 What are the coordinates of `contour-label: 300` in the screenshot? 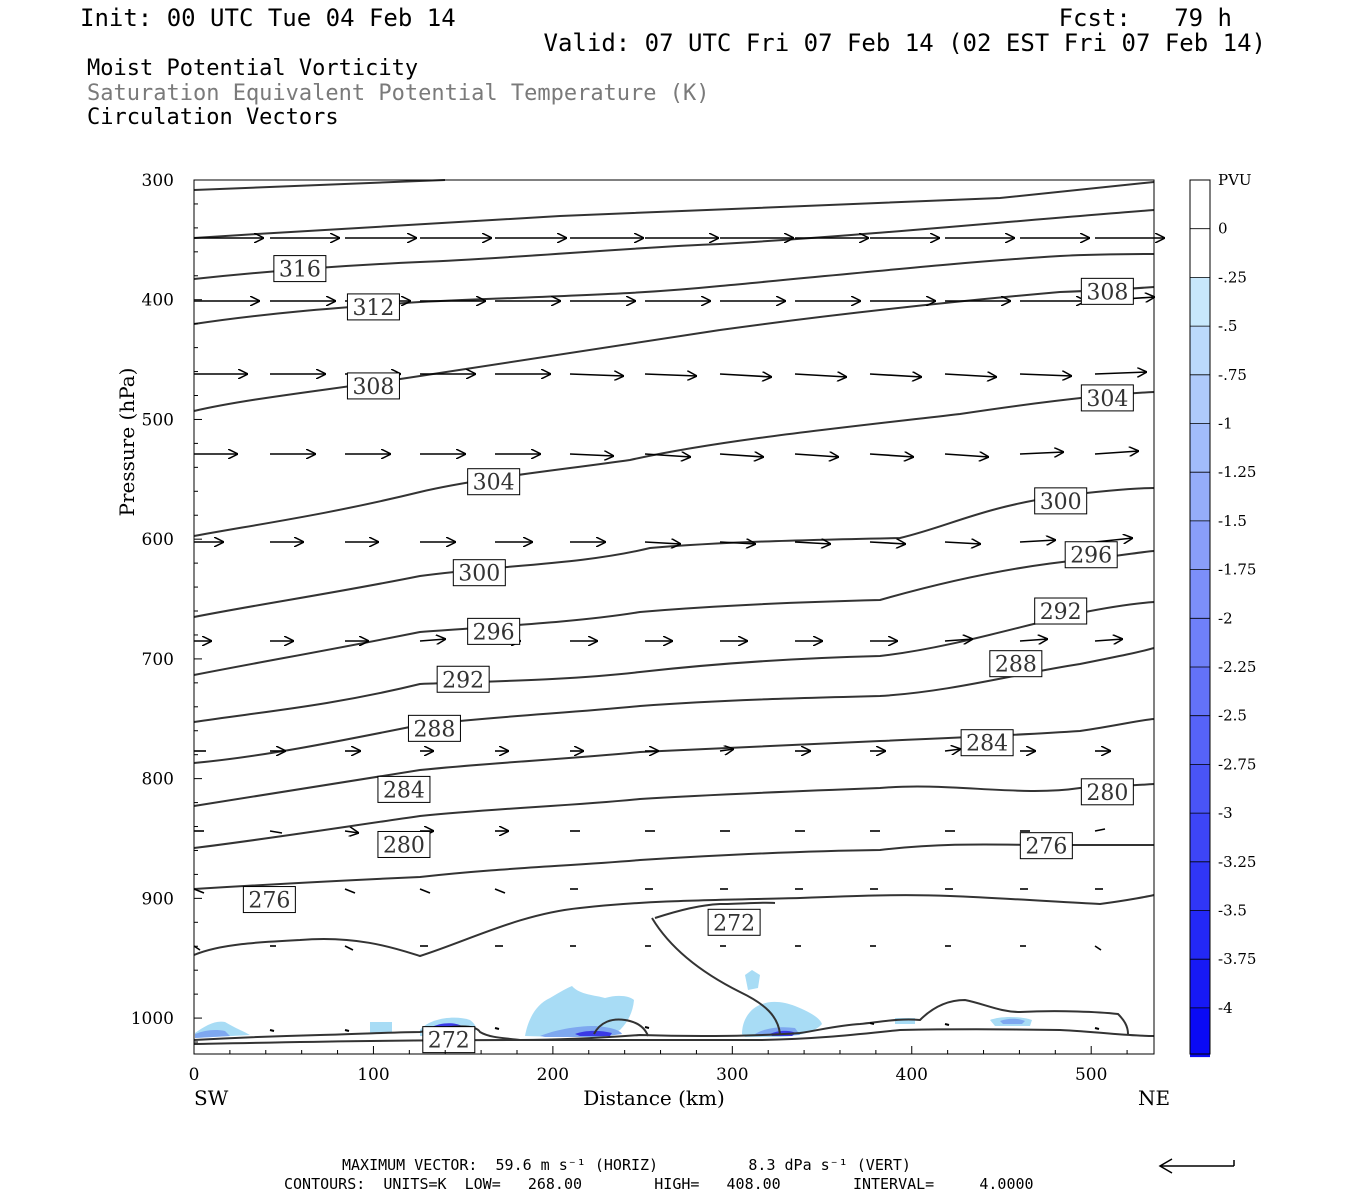 It's located at (479, 574).